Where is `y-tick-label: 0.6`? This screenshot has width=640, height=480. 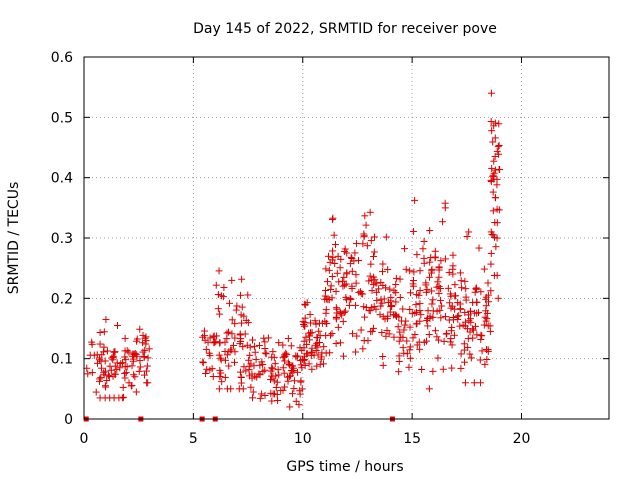
y-tick-label: 0.6 is located at coordinates (62, 58).